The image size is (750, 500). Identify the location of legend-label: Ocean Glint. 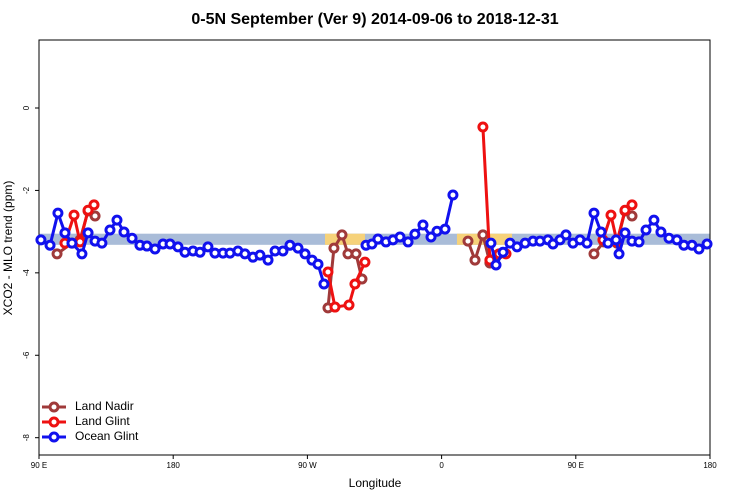
(107, 436).